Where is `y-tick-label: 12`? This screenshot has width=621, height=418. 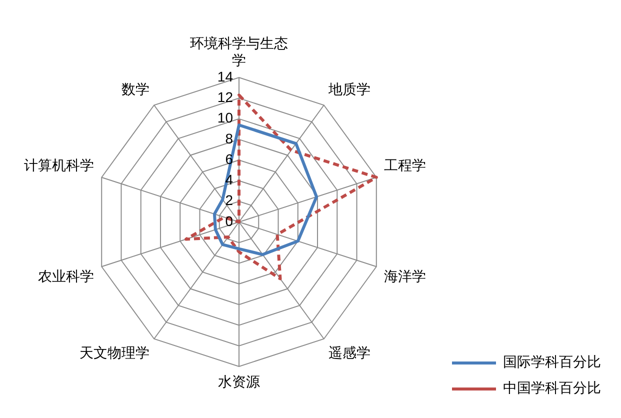 y-tick-label: 12 is located at coordinates (225, 97).